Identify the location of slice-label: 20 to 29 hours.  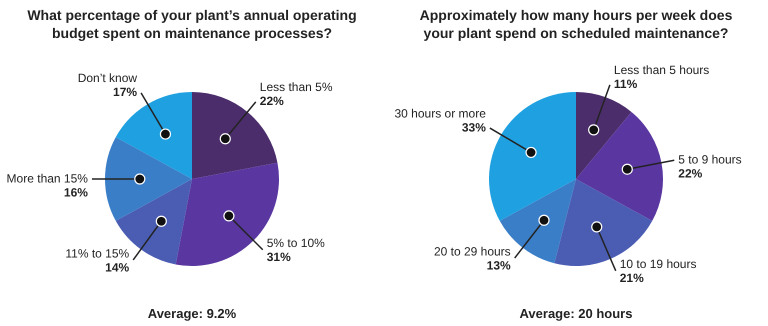
(472, 251).